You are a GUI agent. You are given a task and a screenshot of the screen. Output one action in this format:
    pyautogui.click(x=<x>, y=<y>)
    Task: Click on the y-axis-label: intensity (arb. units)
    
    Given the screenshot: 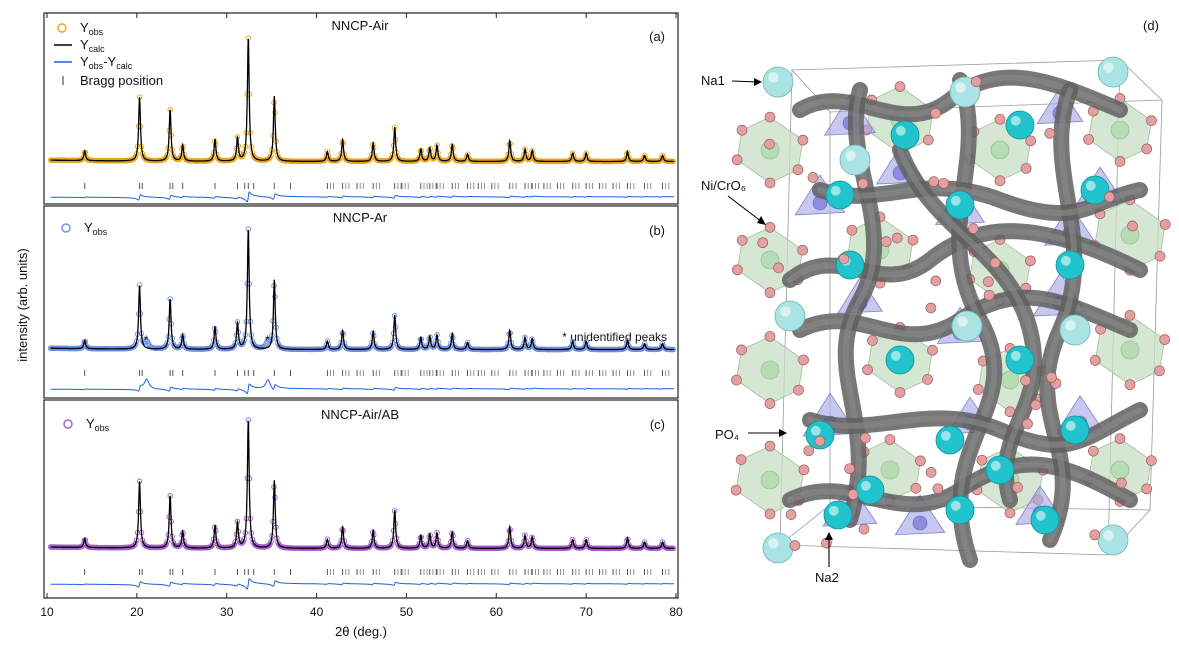 What is the action you would take?
    pyautogui.click(x=22, y=304)
    